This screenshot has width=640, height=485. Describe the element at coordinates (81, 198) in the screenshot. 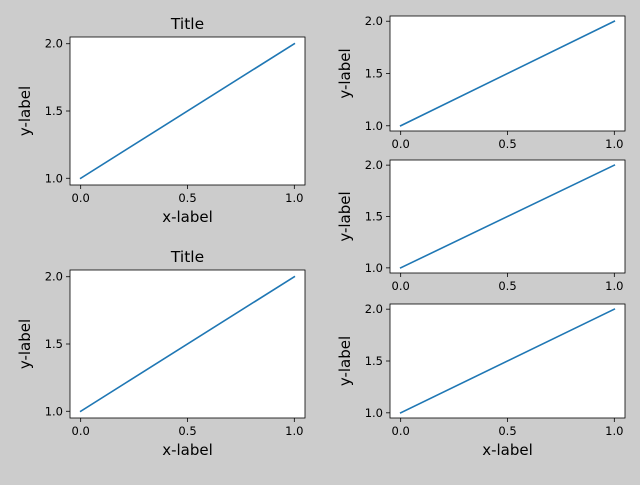

I see `axes-1-xtick-label: 0.0` at that location.